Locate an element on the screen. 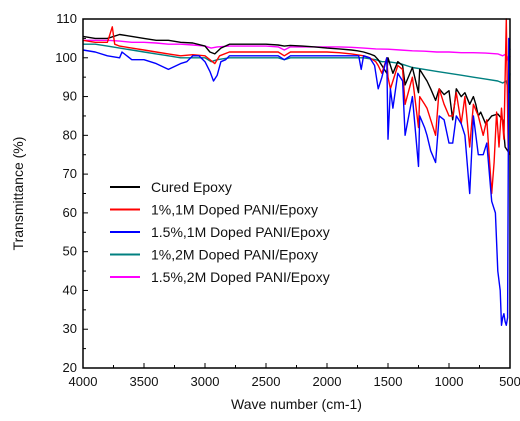  x-tick-label: 3500 is located at coordinates (144, 381).